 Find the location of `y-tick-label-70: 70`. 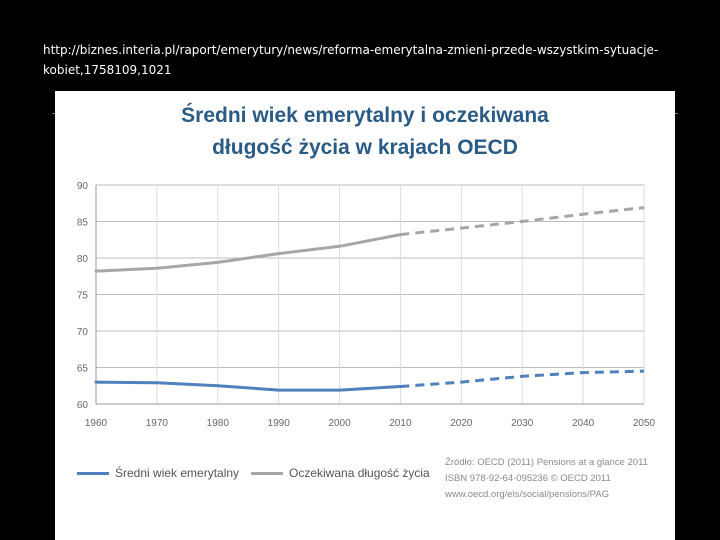

y-tick-label-70: 70 is located at coordinates (83, 332).